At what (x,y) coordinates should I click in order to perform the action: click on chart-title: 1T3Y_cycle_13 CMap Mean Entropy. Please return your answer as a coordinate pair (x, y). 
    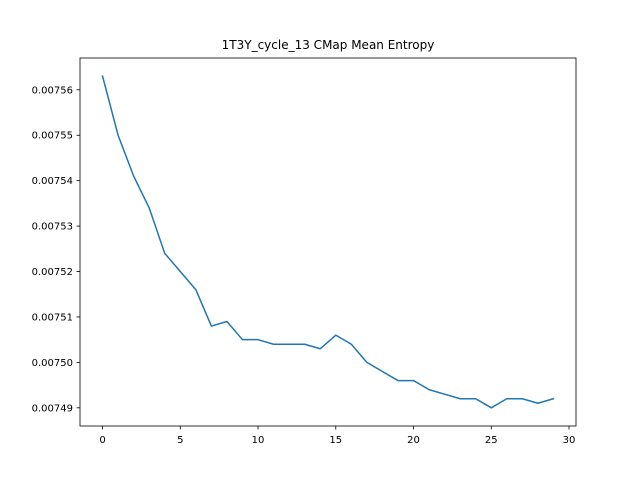
    Looking at the image, I should click on (328, 45).